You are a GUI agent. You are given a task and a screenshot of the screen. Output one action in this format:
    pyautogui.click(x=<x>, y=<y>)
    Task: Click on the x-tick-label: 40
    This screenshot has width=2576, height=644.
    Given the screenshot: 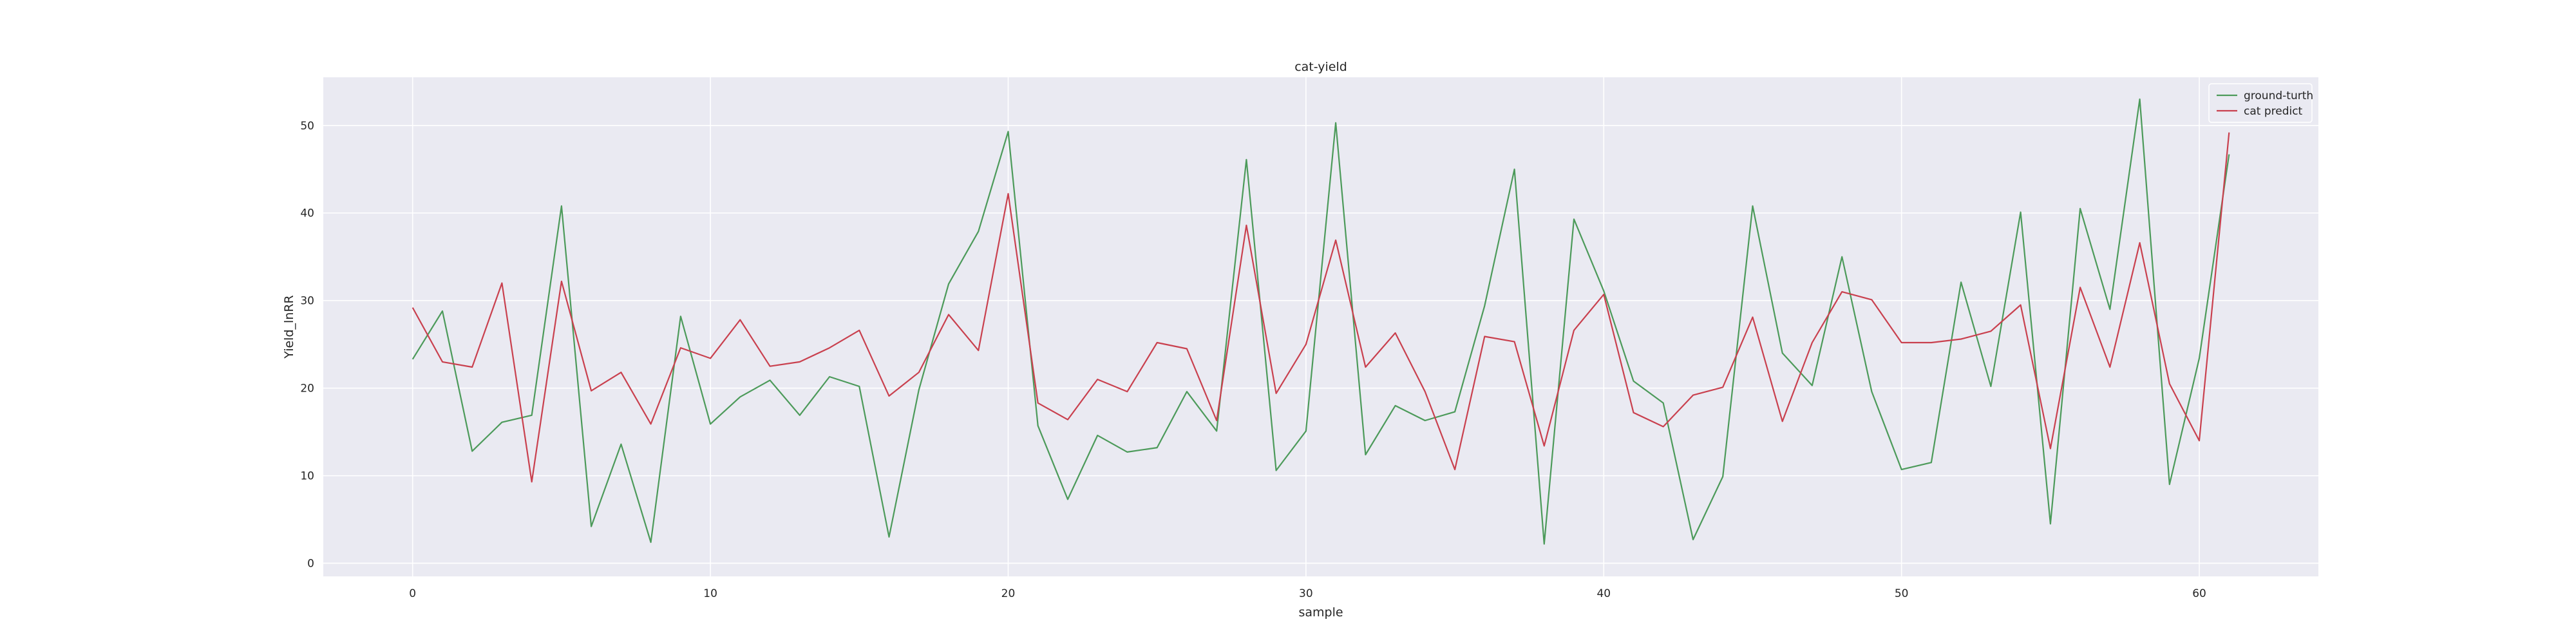 What is the action you would take?
    pyautogui.click(x=1603, y=593)
    